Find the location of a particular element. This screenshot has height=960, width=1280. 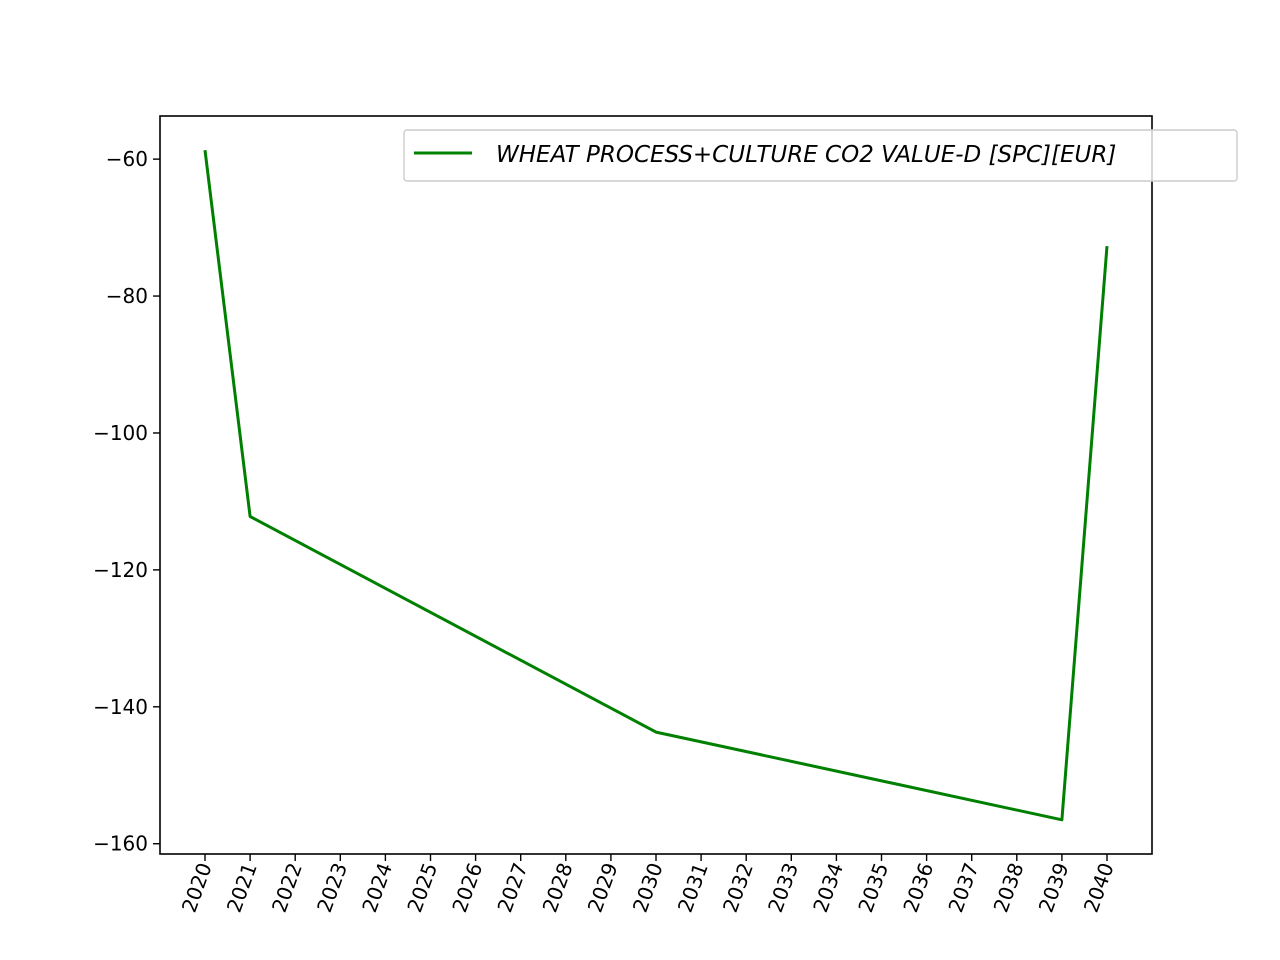

x-tick-label-2040: 2040 is located at coordinates (1099, 888).